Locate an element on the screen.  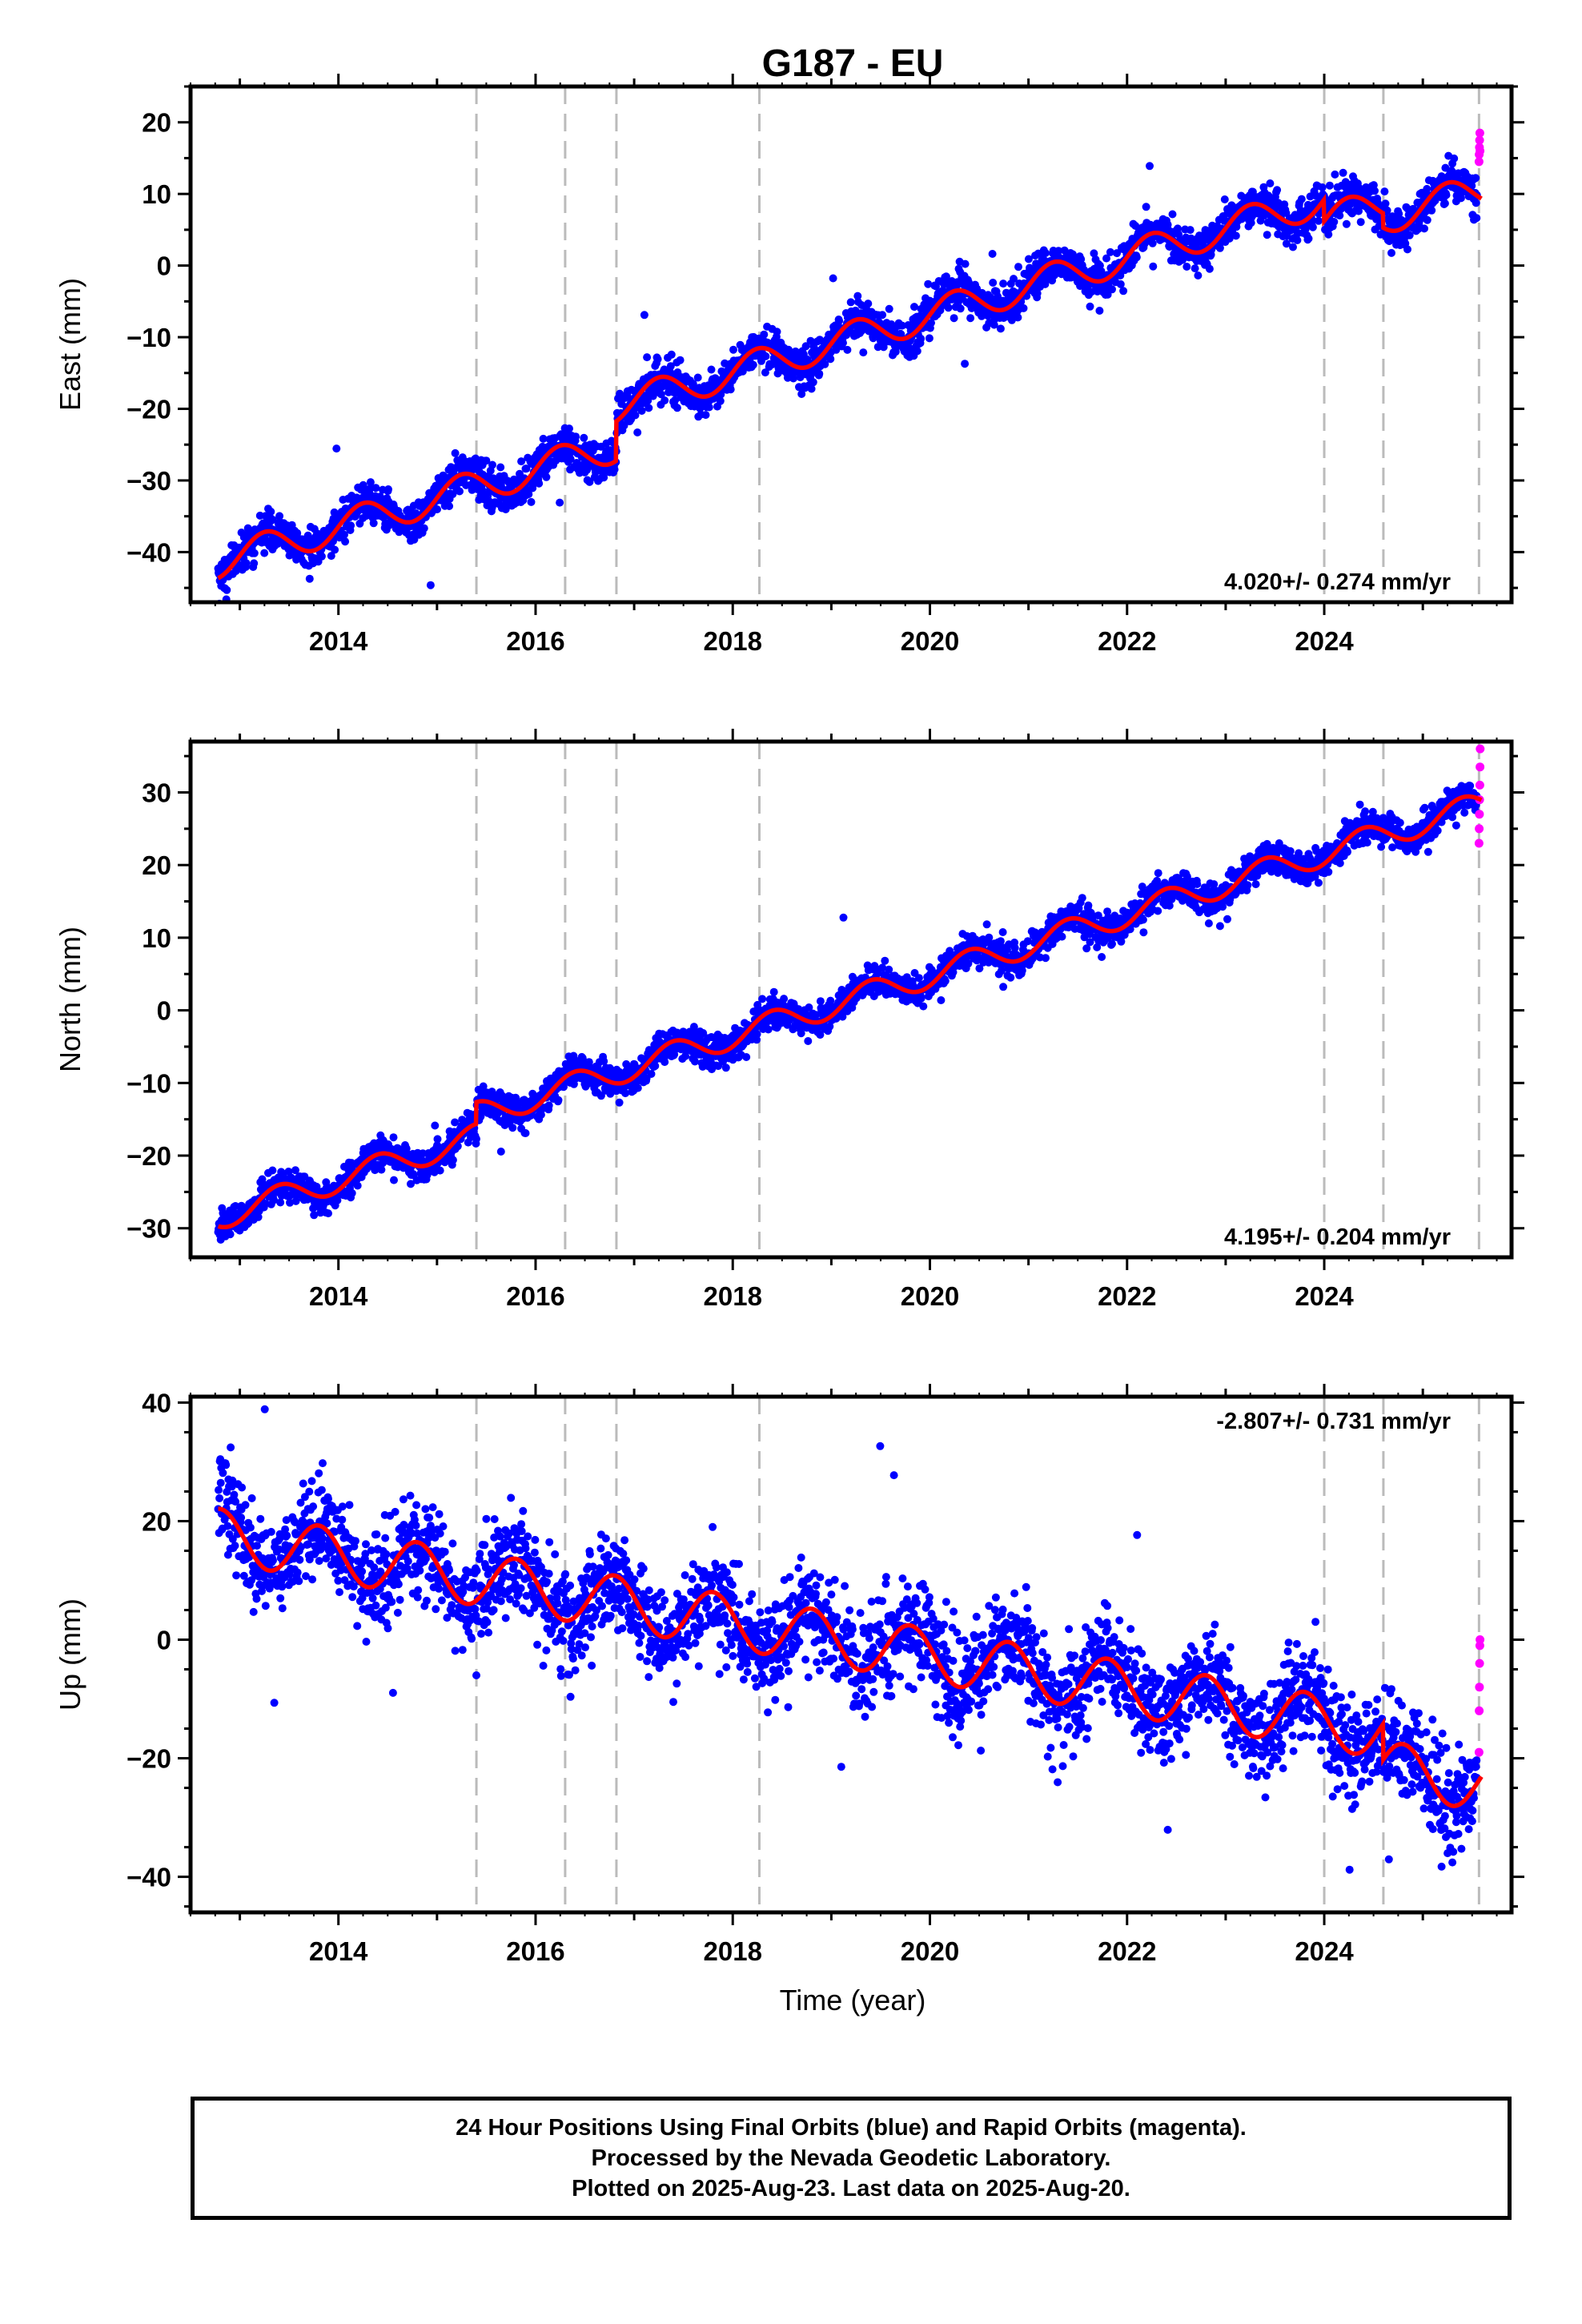
y-tick-label: 0 is located at coordinates (164, 266).